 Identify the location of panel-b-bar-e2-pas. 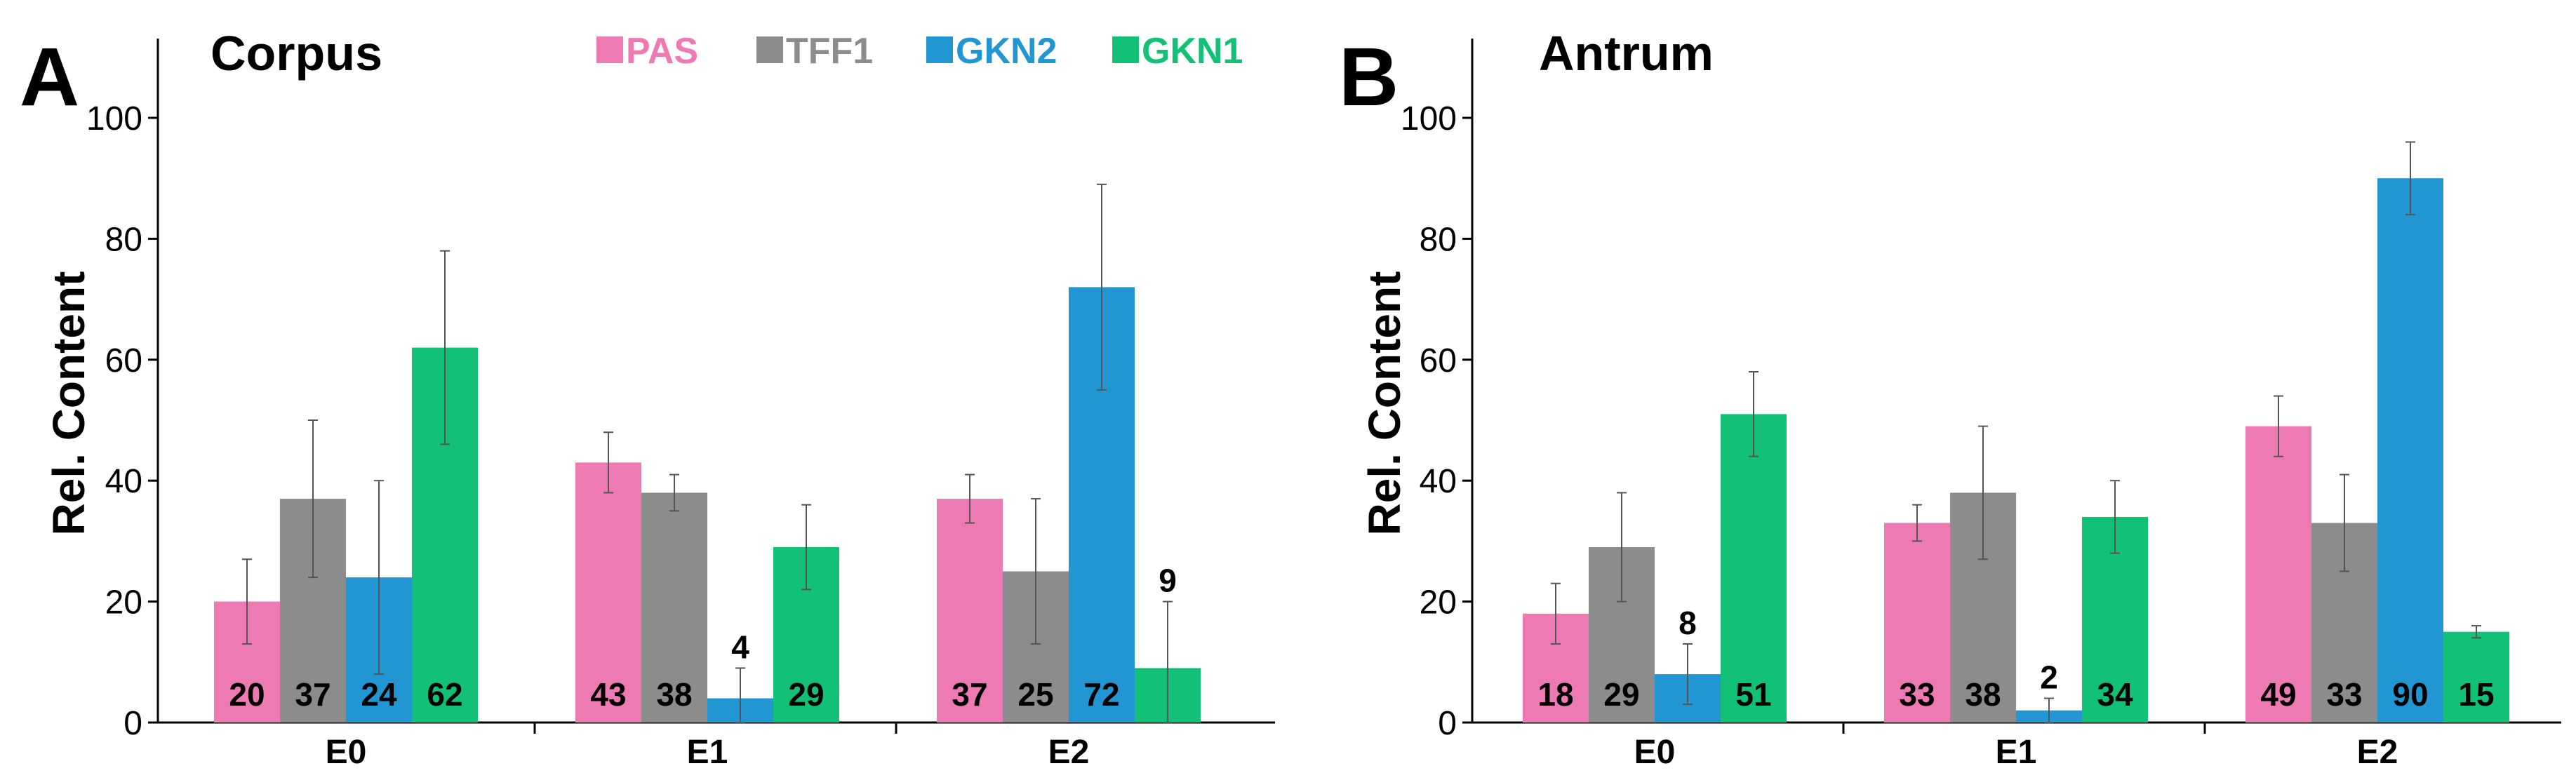
(2278, 574).